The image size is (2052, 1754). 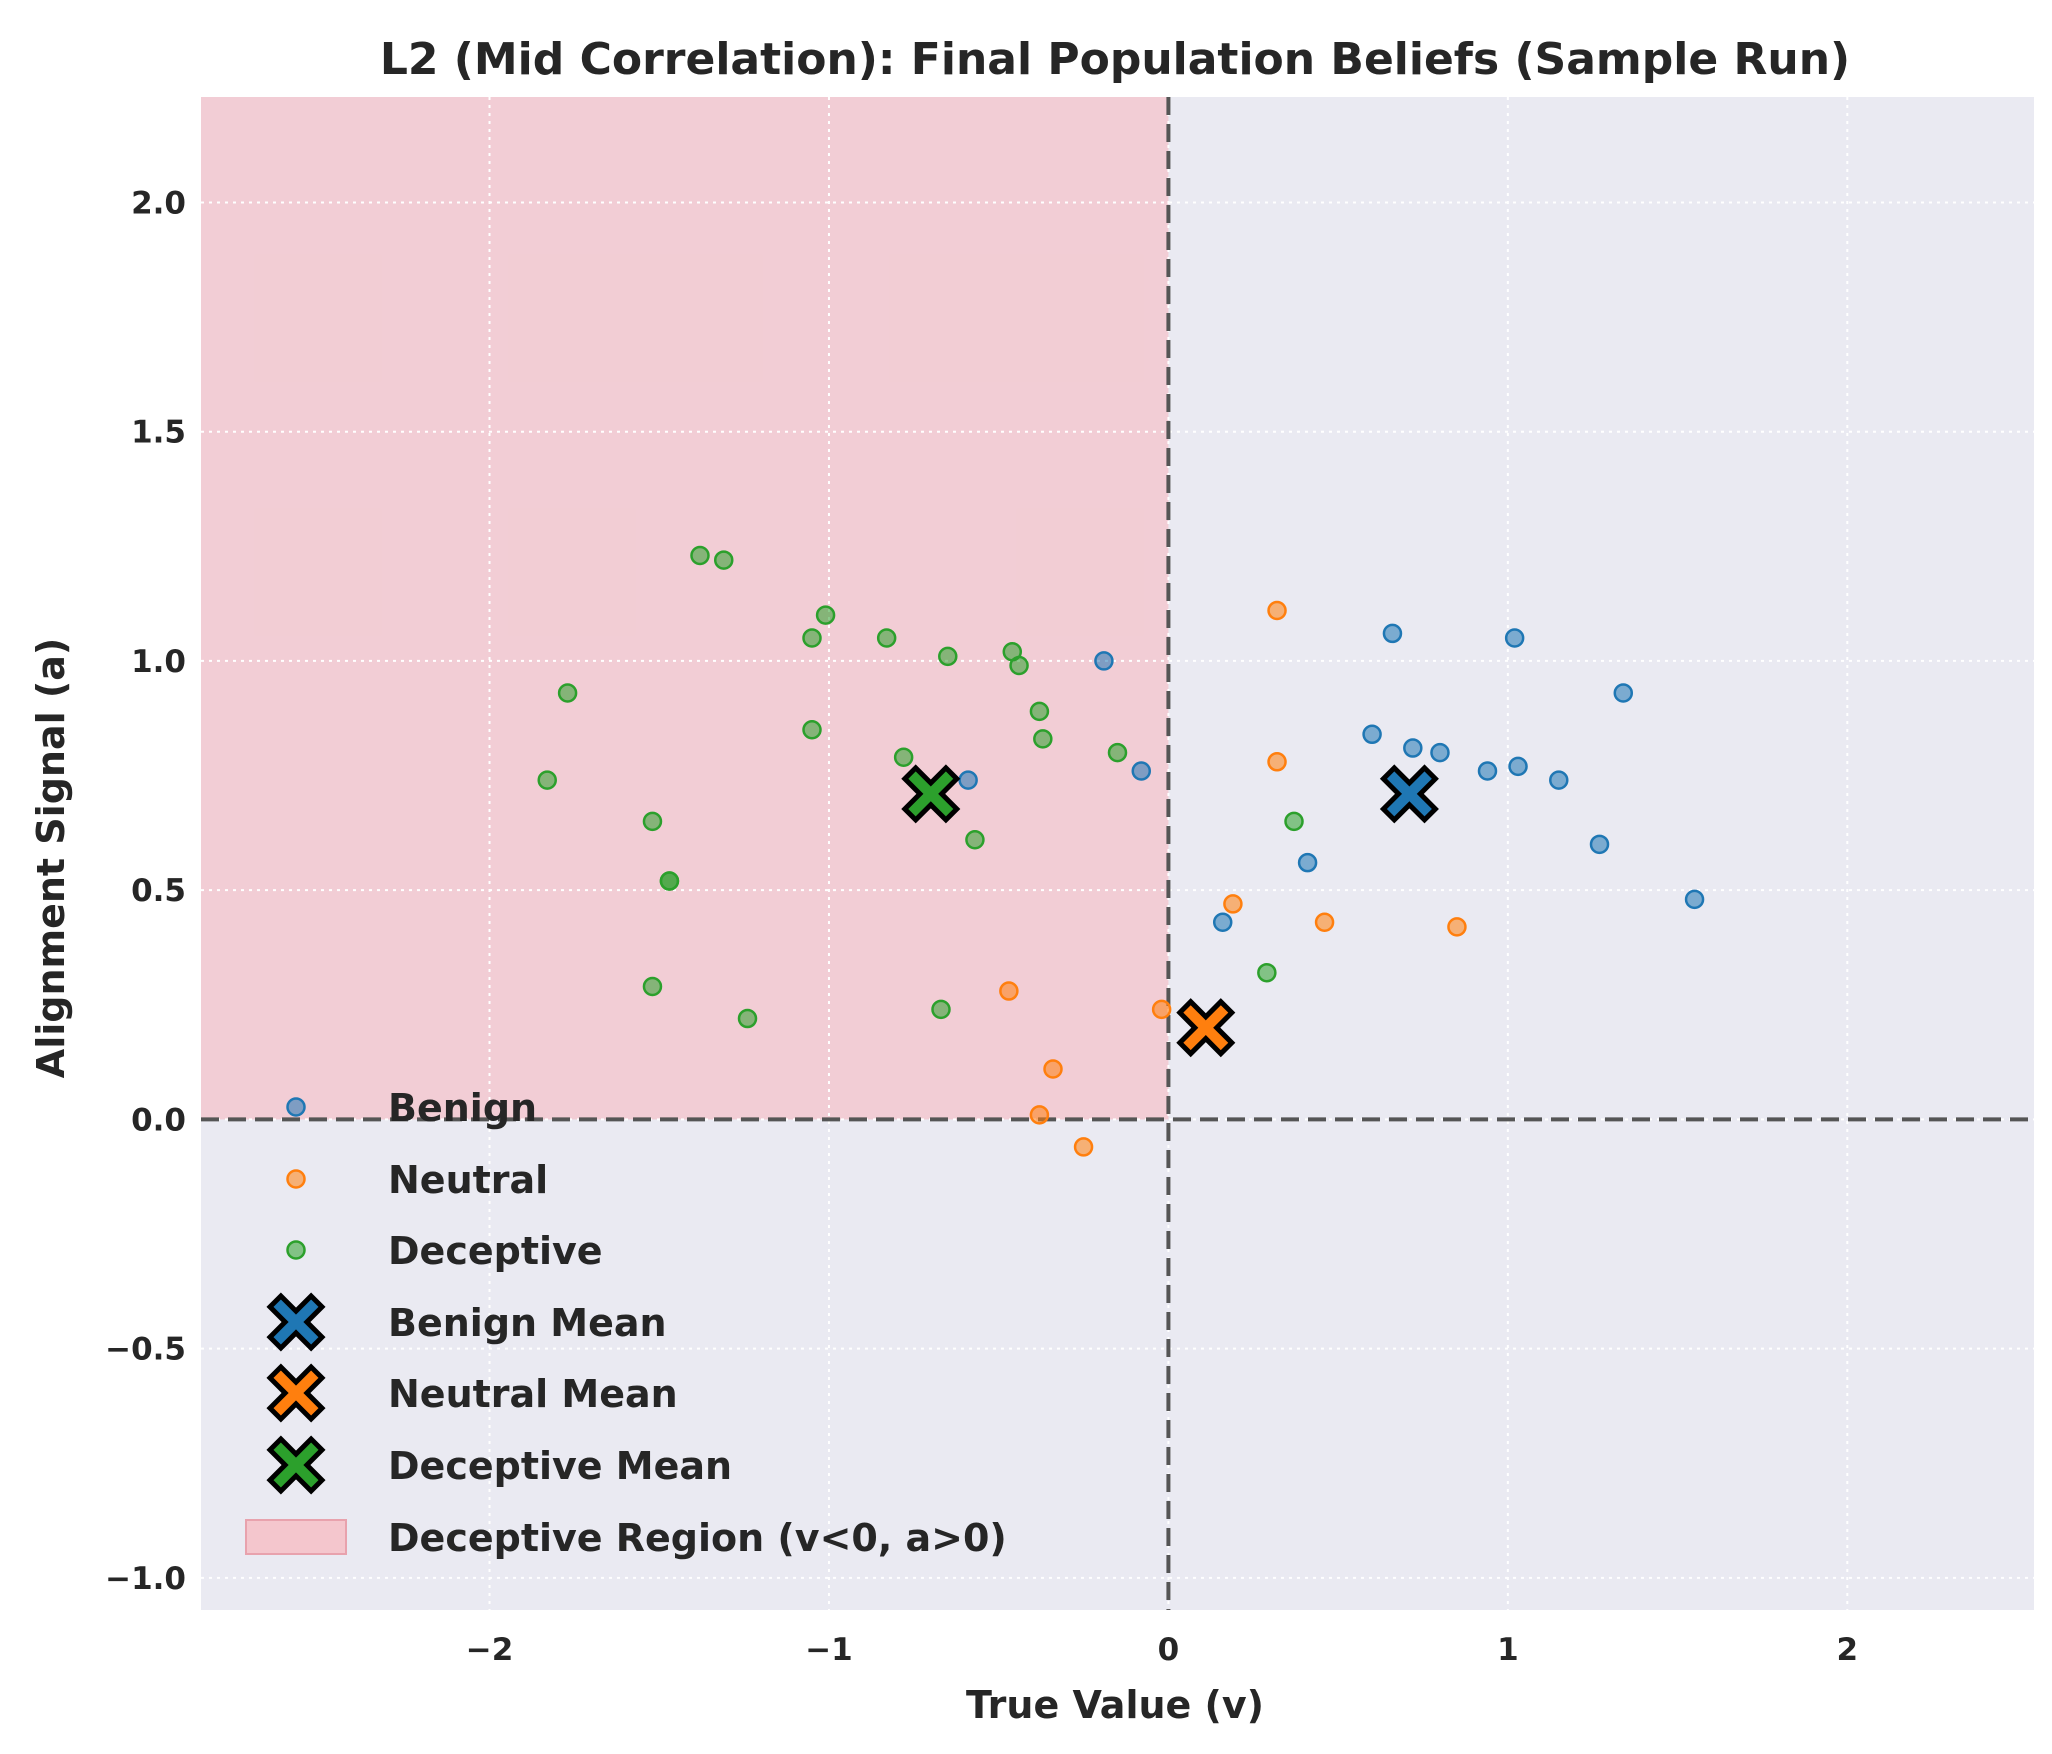 What do you see at coordinates (1169, 1650) in the screenshot?
I see `x-tick-label: 0` at bounding box center [1169, 1650].